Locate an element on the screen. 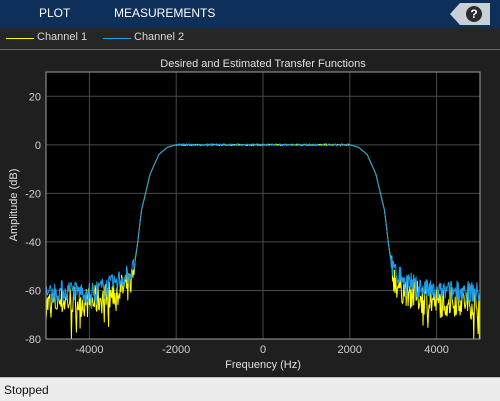 Image resolution: width=500 pixels, height=401 pixels. help-icon: ? is located at coordinates (474, 14).